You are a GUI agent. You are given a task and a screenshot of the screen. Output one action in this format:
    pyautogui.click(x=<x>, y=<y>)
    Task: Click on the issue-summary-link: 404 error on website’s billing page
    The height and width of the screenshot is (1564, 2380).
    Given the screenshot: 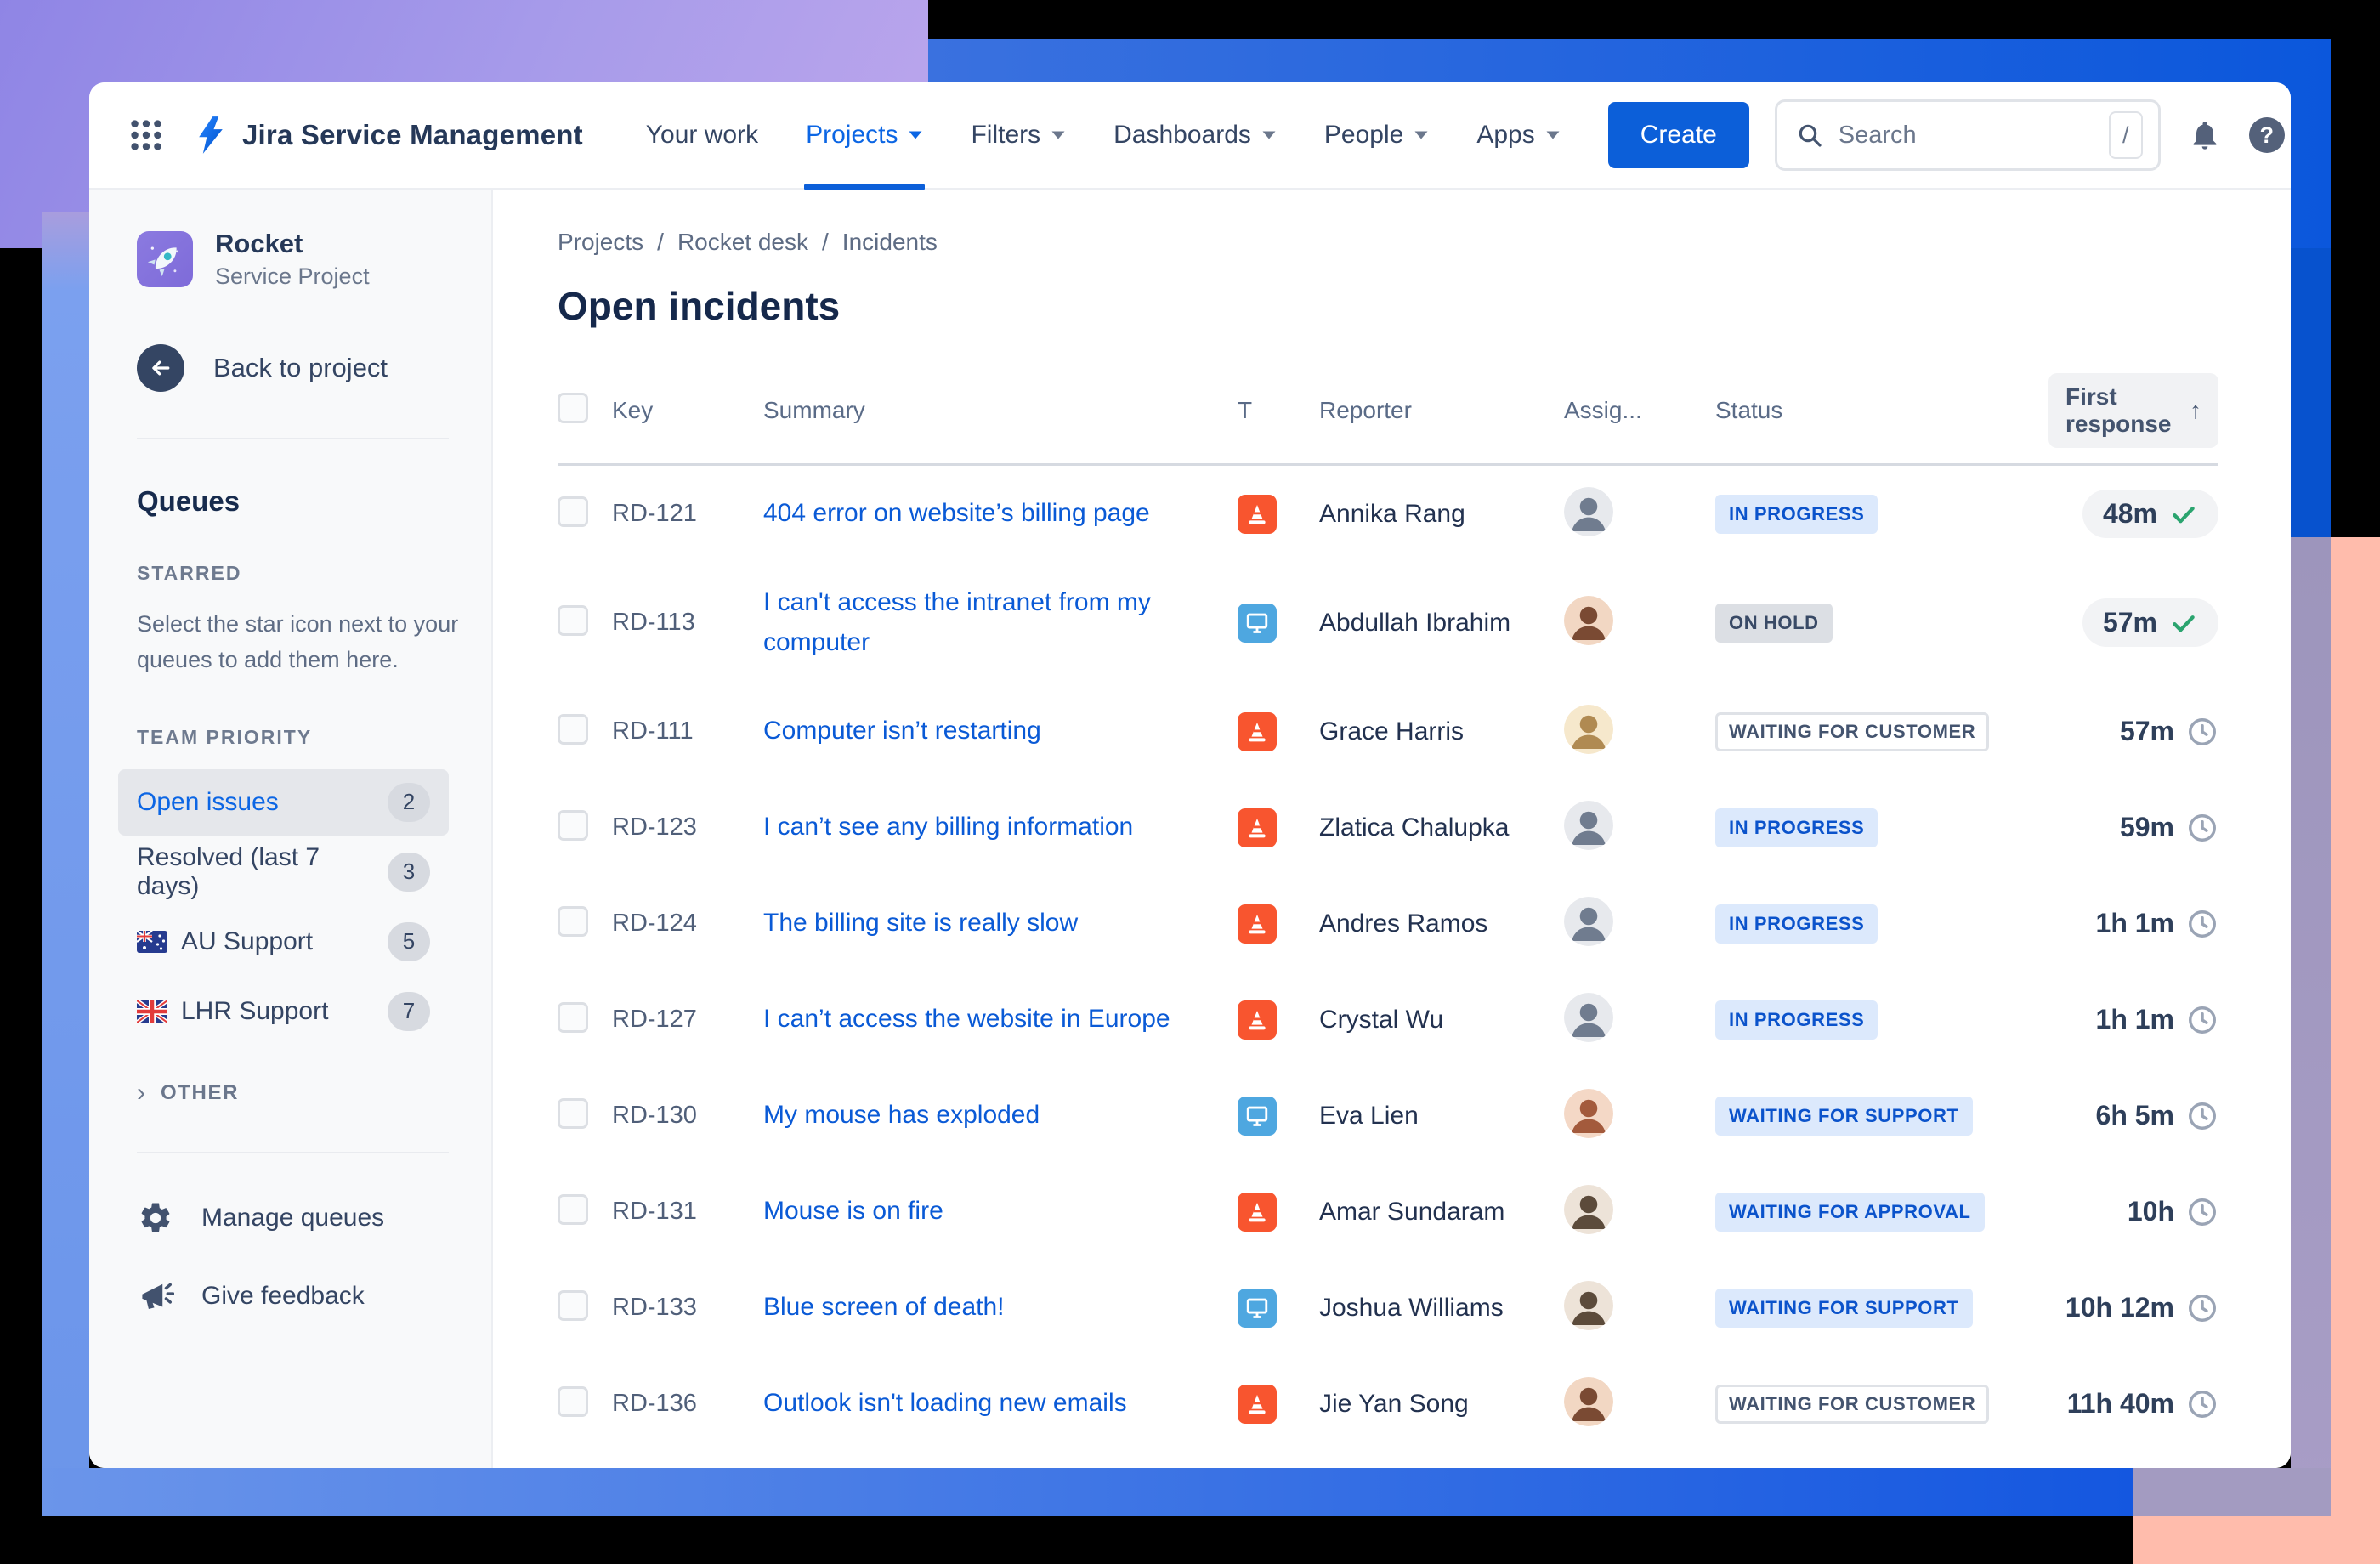 What is the action you would take?
    pyautogui.click(x=956, y=513)
    